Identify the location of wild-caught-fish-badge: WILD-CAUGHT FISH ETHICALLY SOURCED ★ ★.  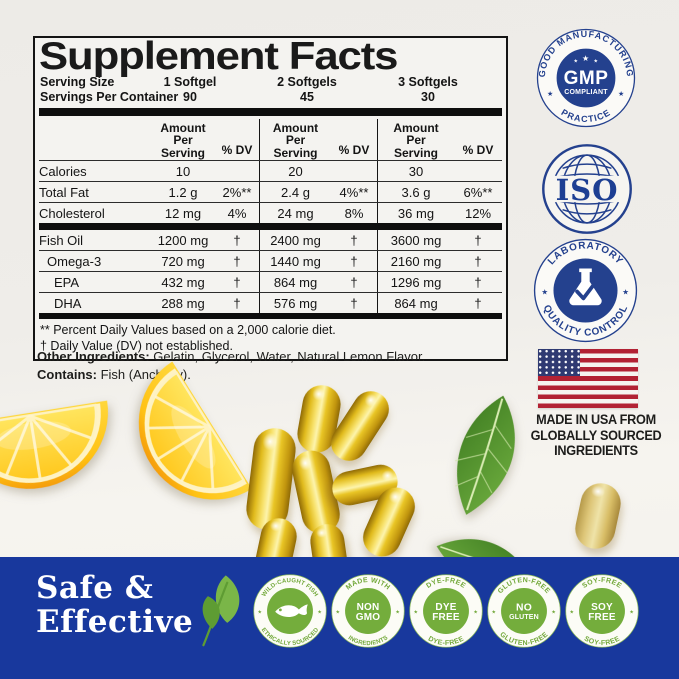
(290, 611).